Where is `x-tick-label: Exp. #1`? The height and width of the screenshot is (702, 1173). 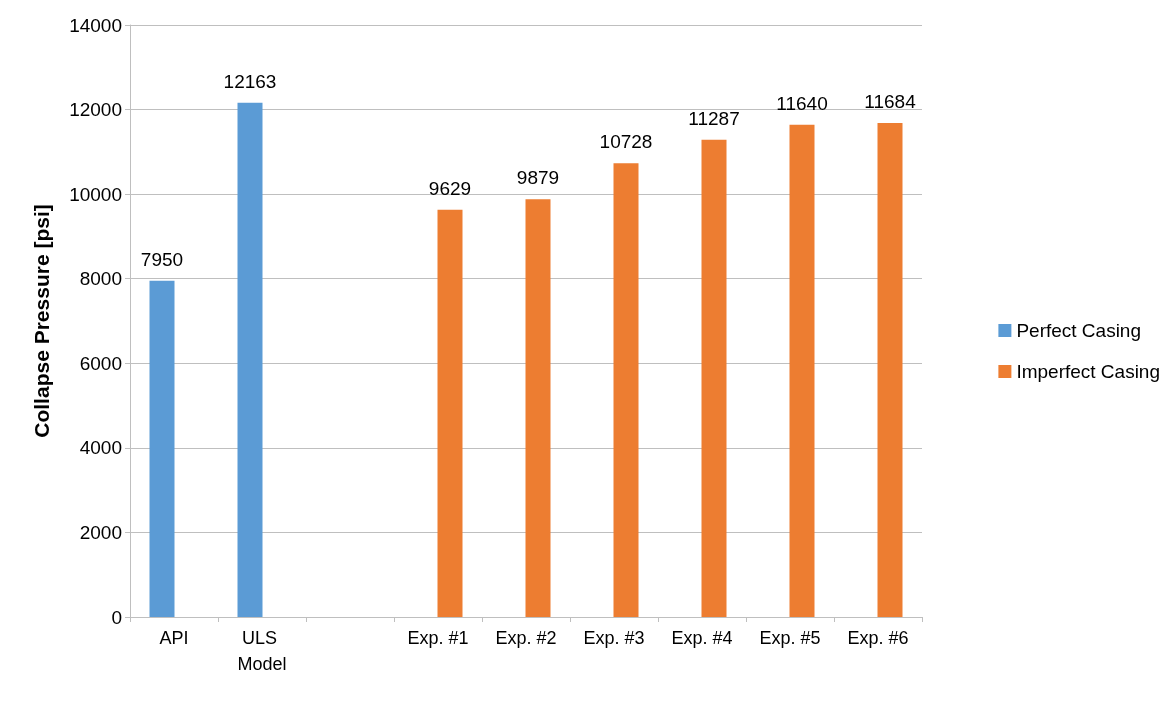 x-tick-label: Exp. #1 is located at coordinates (438, 638).